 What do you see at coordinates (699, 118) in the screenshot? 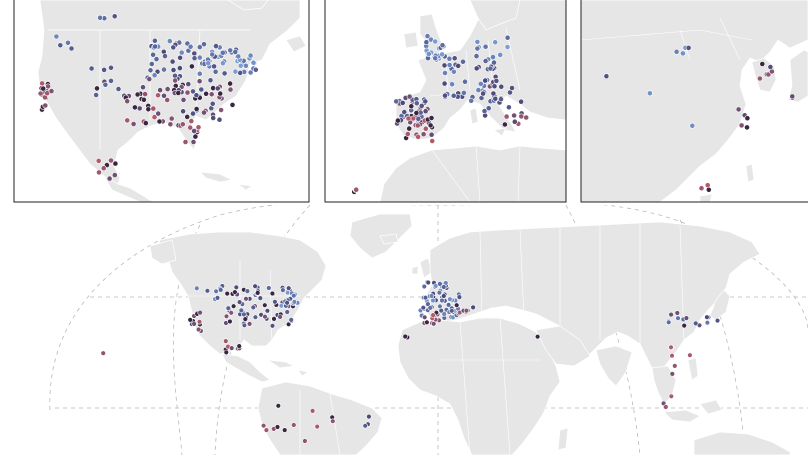
I see `east-asia-dots` at bounding box center [699, 118].